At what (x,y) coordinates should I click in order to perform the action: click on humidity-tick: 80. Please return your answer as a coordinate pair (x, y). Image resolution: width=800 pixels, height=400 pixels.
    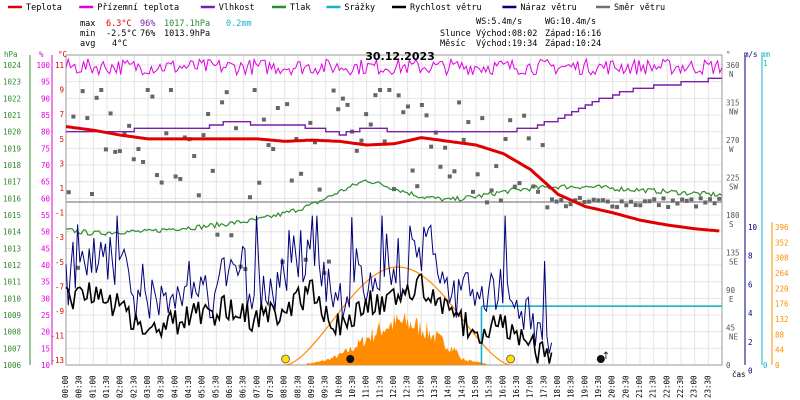
    Looking at the image, I should click on (46, 132).